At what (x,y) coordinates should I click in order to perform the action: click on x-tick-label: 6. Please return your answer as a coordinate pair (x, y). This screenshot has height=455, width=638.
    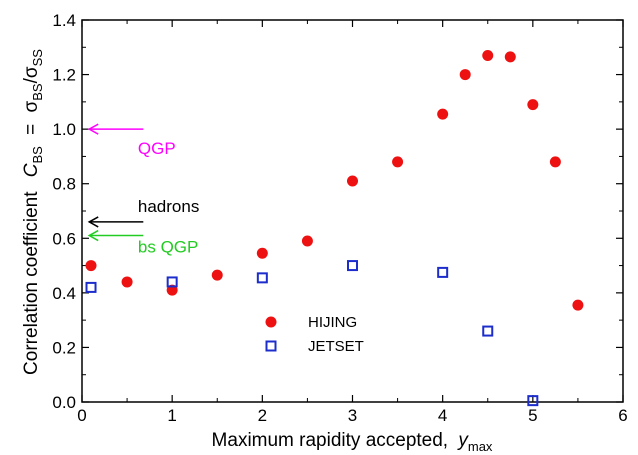
    Looking at the image, I should click on (622, 415).